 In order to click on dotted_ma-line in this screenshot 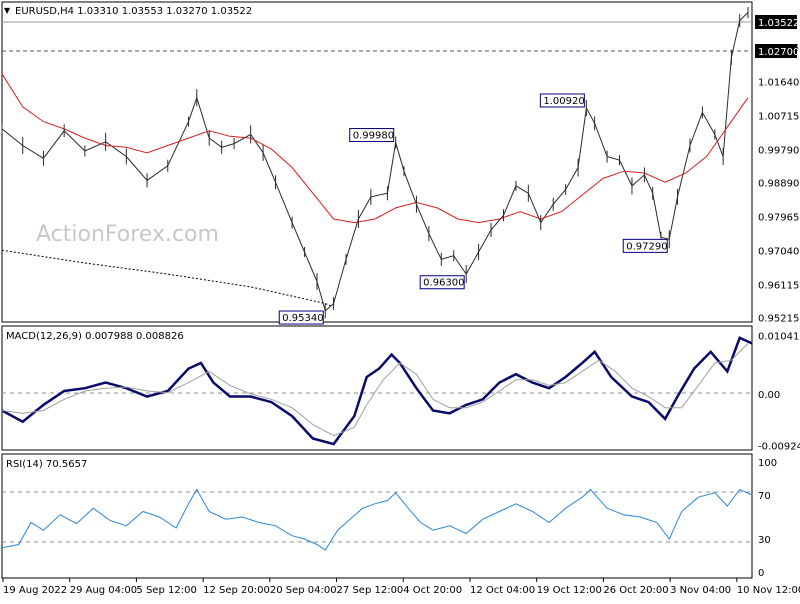, I will do `click(167, 278)`.